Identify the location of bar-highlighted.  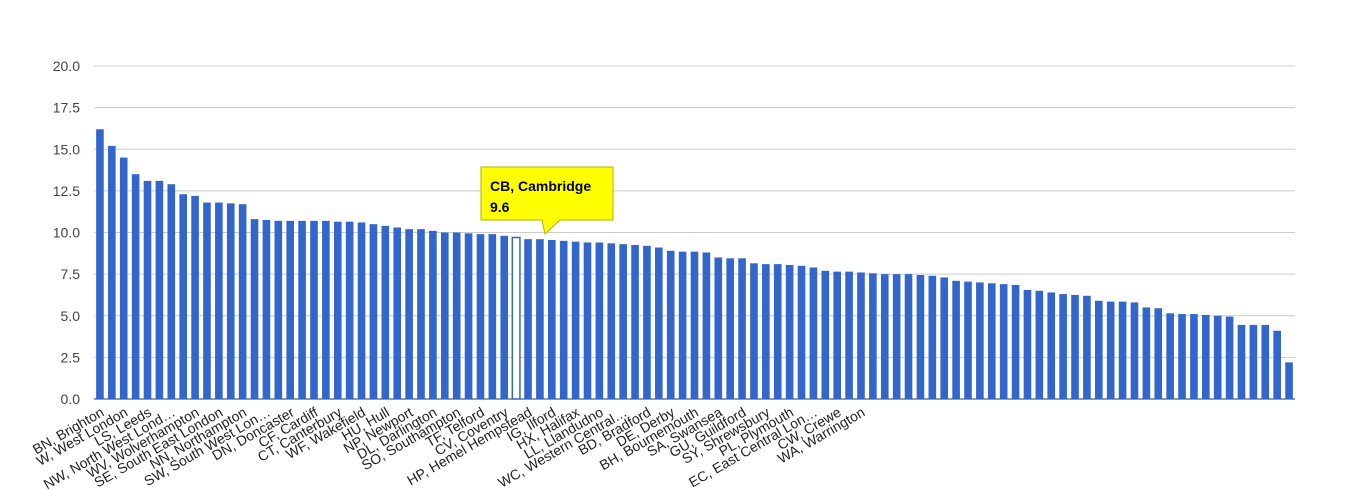
(516, 318).